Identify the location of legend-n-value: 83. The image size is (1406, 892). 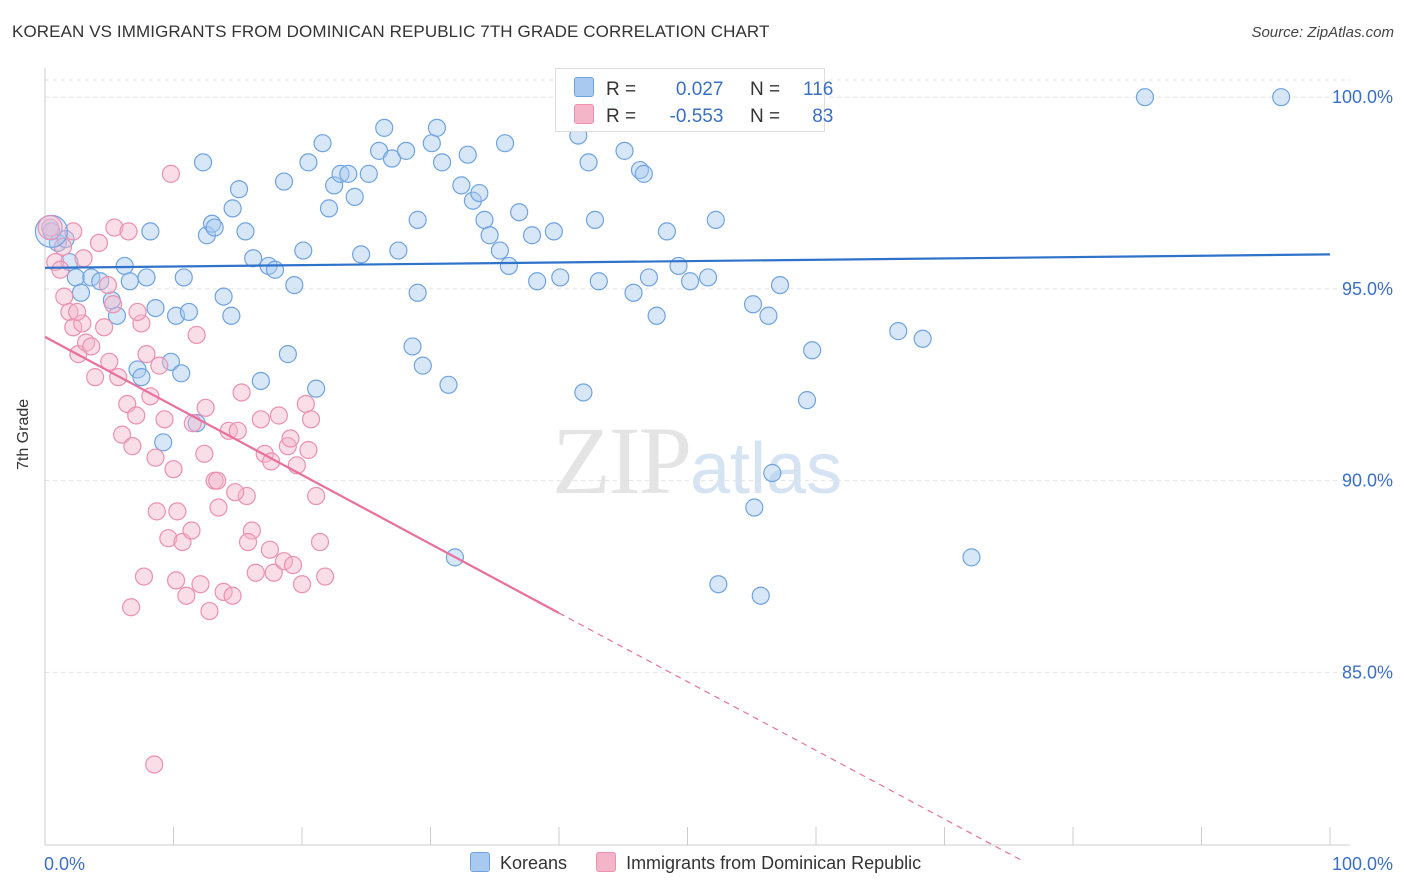
(823, 116).